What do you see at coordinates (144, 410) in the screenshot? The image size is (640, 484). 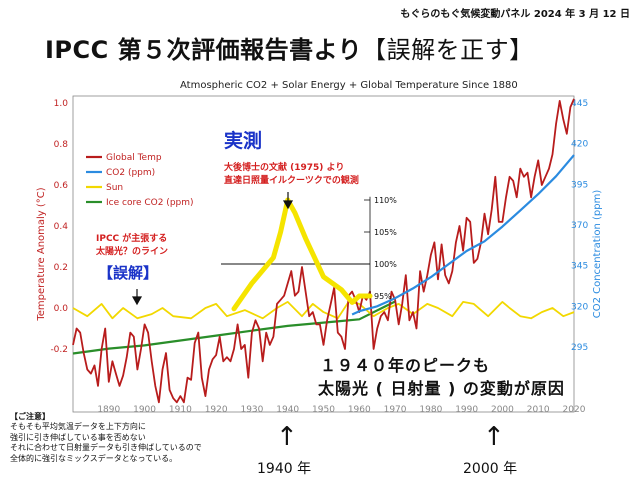 I see `x-tick-label: 1900` at bounding box center [144, 410].